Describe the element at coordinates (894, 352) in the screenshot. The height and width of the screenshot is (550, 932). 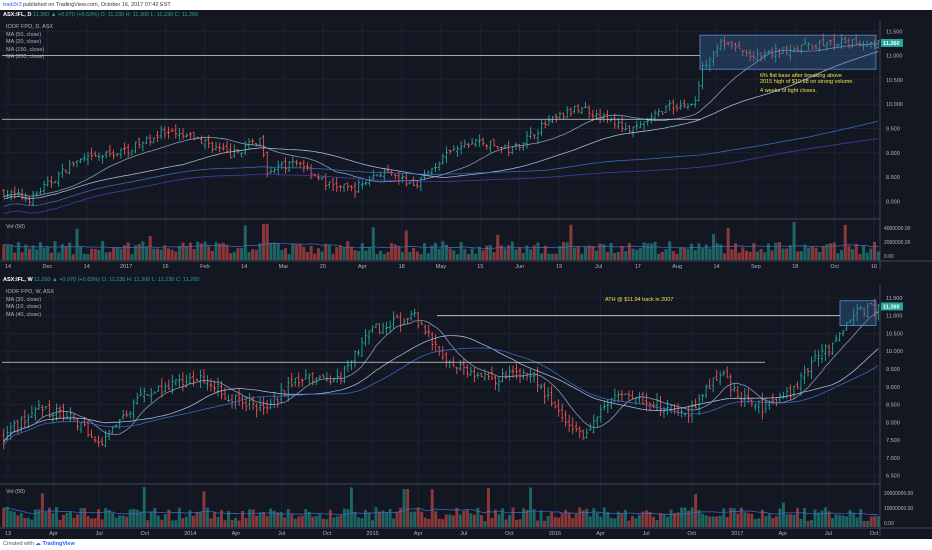
I see `y-tick-label: 10.000` at that location.